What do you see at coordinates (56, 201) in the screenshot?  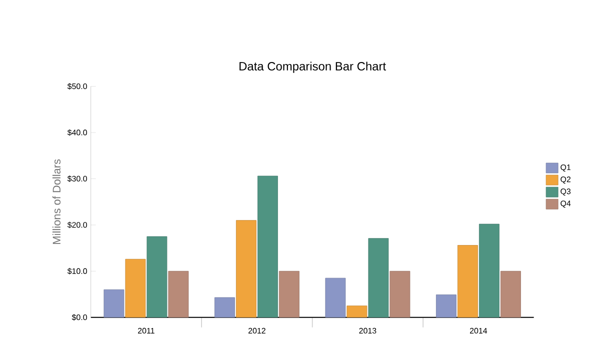 I see `y-axis-title: Millions of Dollars` at bounding box center [56, 201].